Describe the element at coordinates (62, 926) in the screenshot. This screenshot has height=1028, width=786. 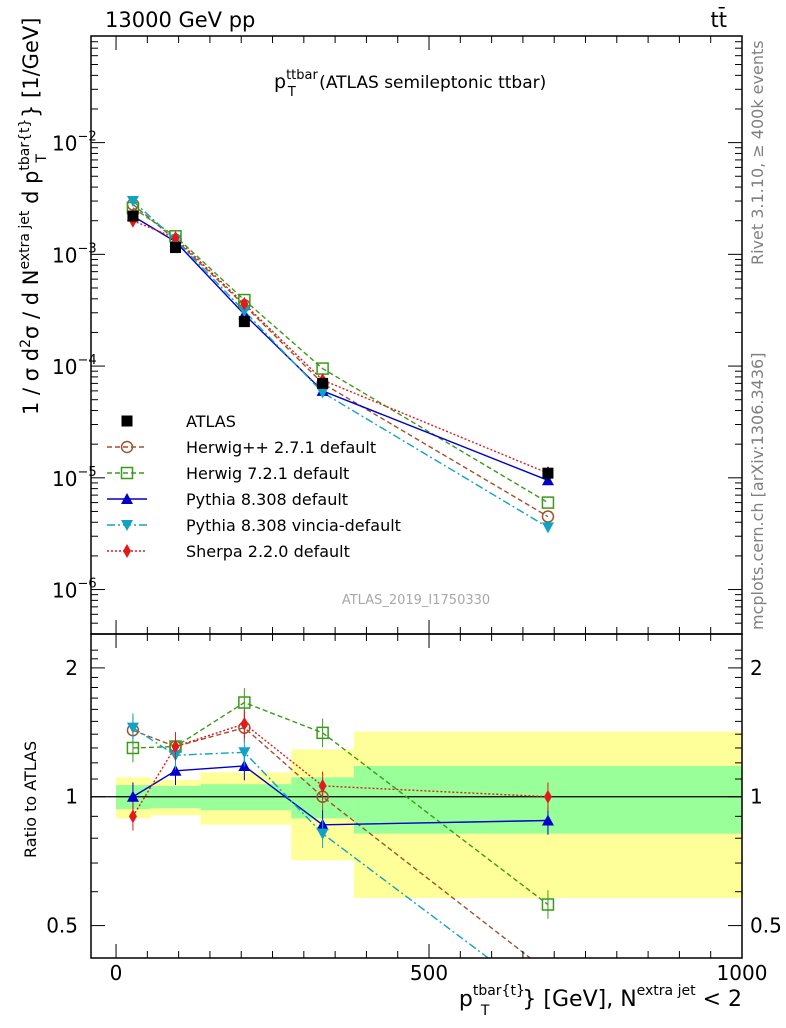
I see `ratio-y-tick-label: 0.5` at that location.